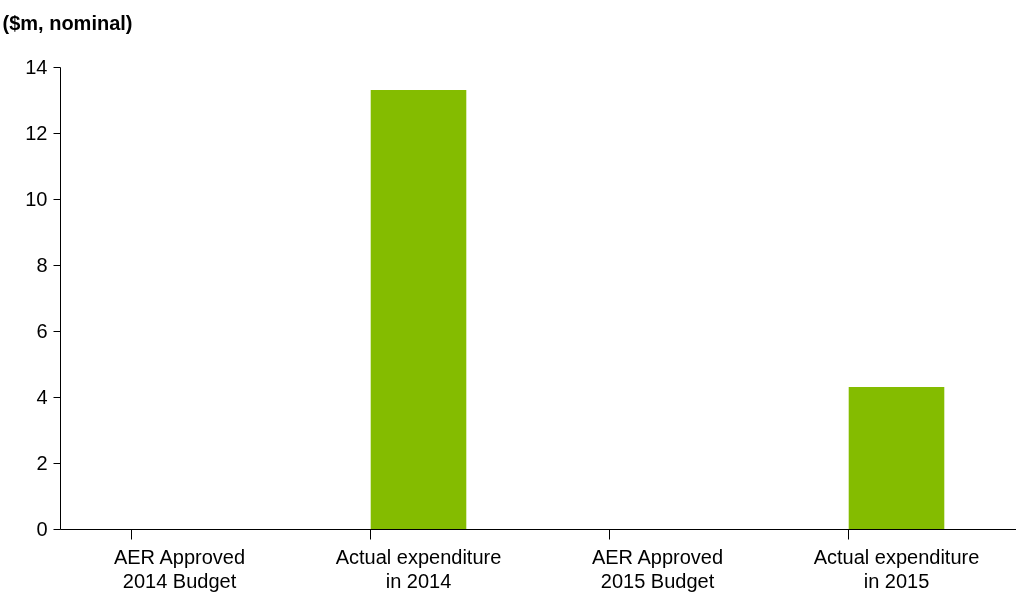 The image size is (1016, 602). Describe the element at coordinates (67, 22) in the screenshot. I see `y-axis-title: ($m, nominal)` at that location.